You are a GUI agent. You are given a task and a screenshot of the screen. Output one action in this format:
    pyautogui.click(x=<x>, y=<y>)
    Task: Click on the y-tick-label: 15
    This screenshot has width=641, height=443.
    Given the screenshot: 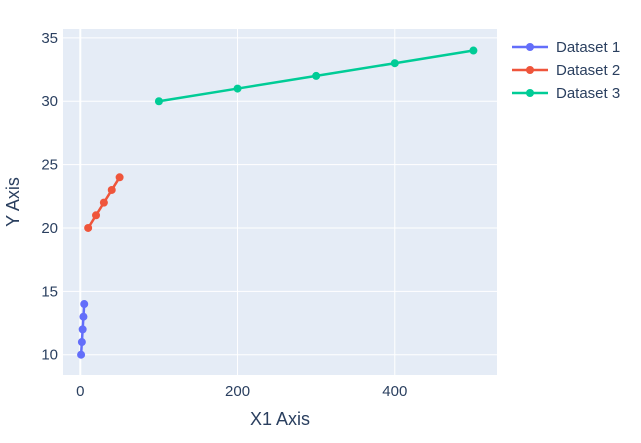 What is the action you would take?
    pyautogui.click(x=49, y=291)
    